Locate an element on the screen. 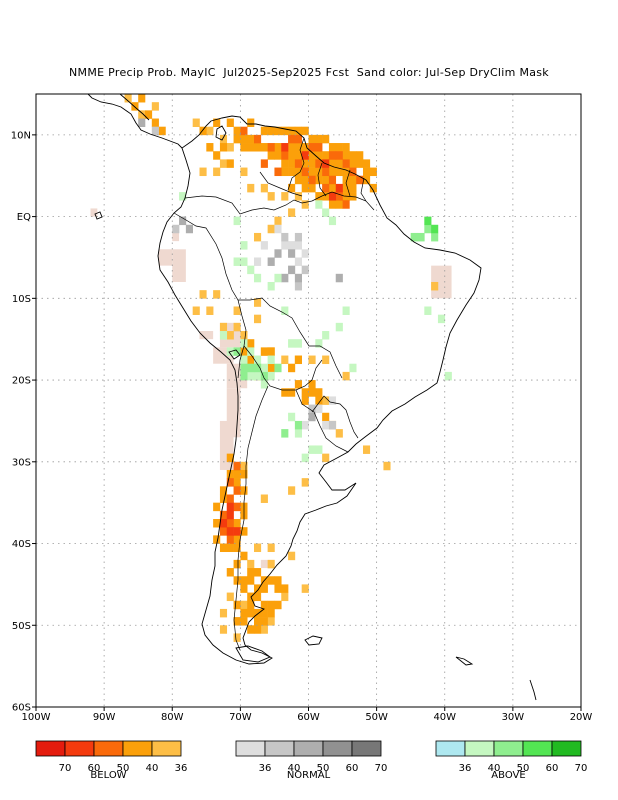 The height and width of the screenshot is (800, 618). lon-tick-label: 30W is located at coordinates (513, 717).